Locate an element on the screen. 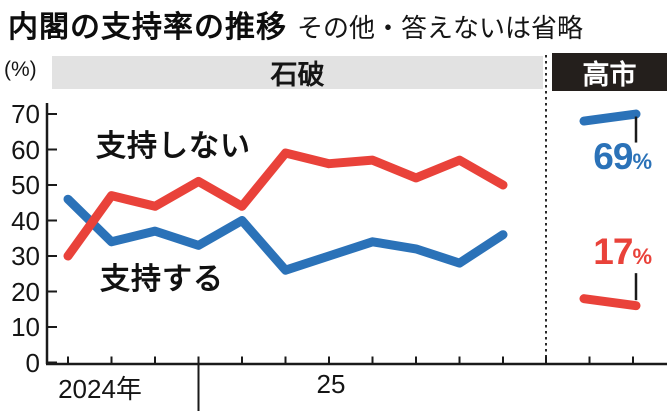 The width and height of the screenshot is (667, 419). disapprove-series-label: 支持しない is located at coordinates (173, 146).